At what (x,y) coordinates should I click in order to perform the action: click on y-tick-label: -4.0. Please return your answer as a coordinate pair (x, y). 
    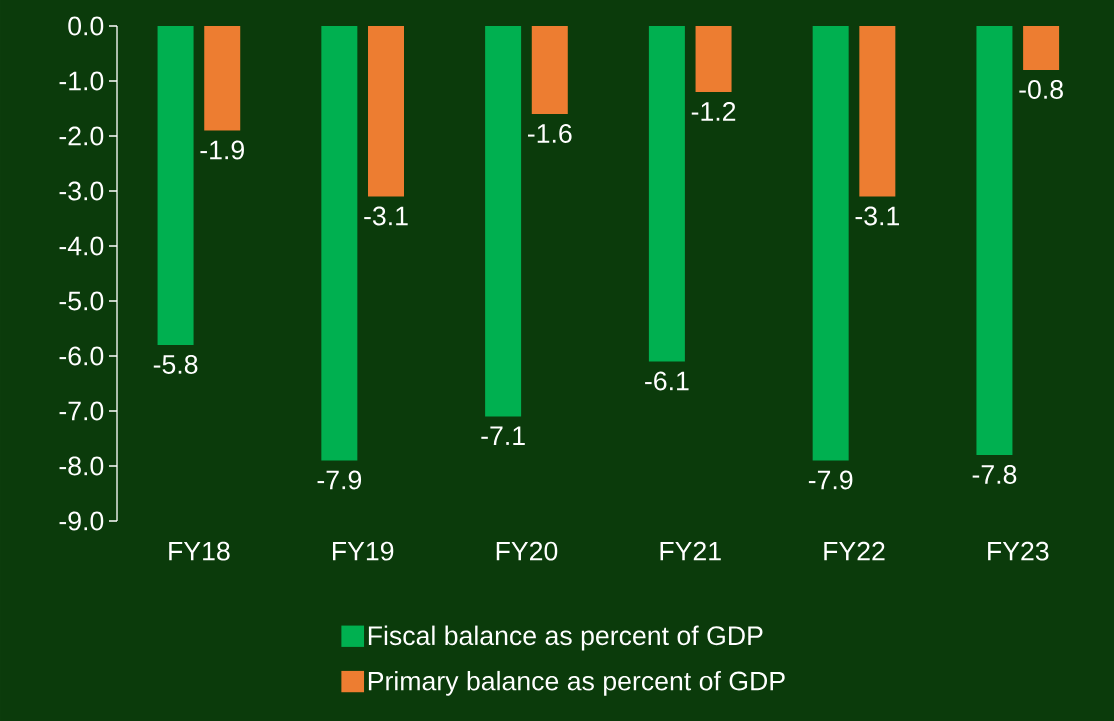
    Looking at the image, I should click on (81, 246).